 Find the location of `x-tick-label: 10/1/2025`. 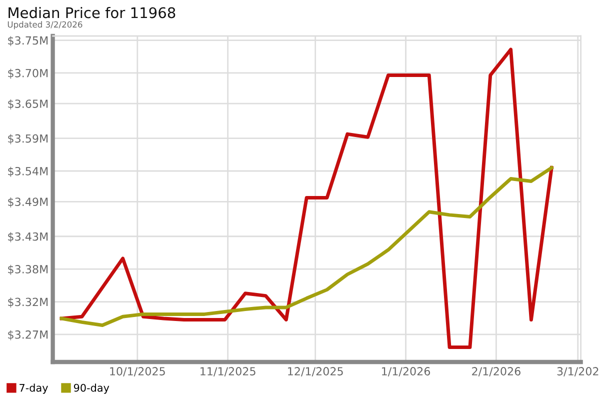

x-tick-label: 10/1/2025 is located at coordinates (137, 371).